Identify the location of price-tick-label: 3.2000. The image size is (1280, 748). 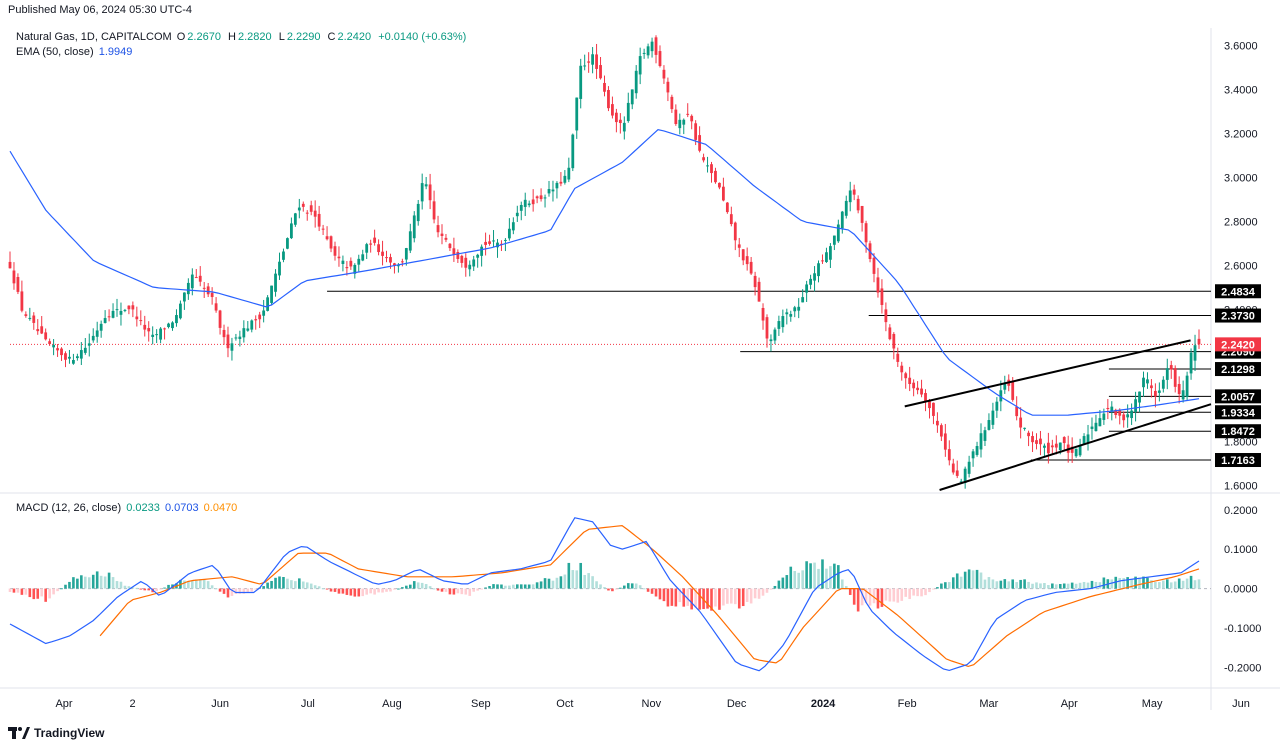
(1241, 135).